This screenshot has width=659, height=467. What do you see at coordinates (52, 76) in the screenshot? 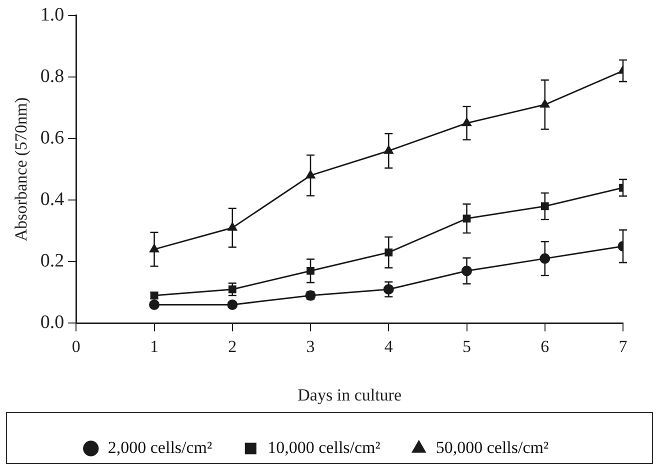
I see `y-tick-label: 0.8` at bounding box center [52, 76].